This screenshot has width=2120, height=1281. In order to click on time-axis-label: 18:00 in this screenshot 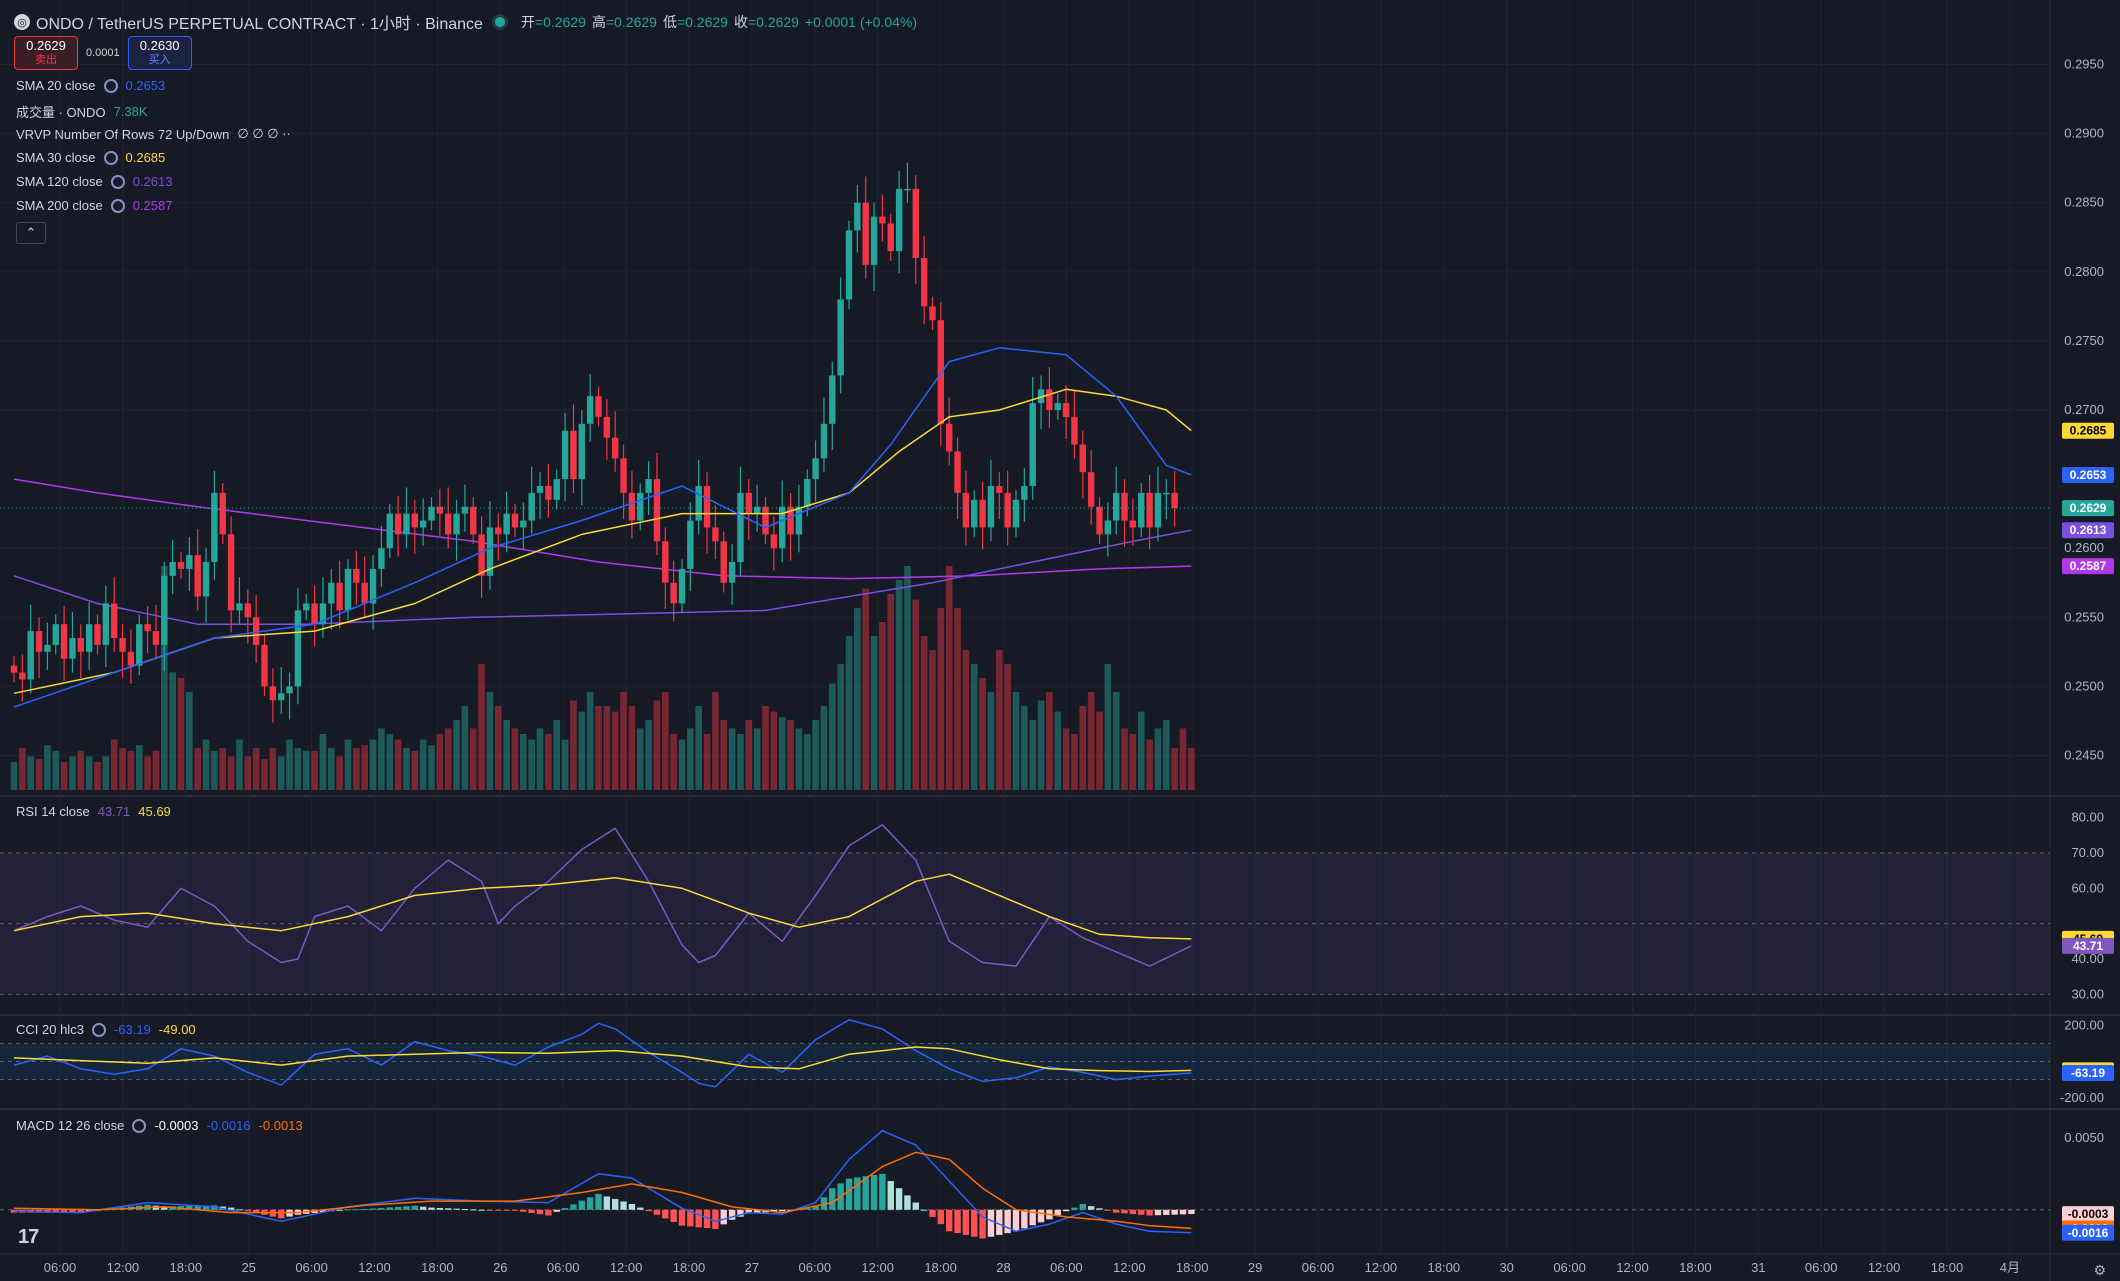, I will do `click(1695, 1267)`.